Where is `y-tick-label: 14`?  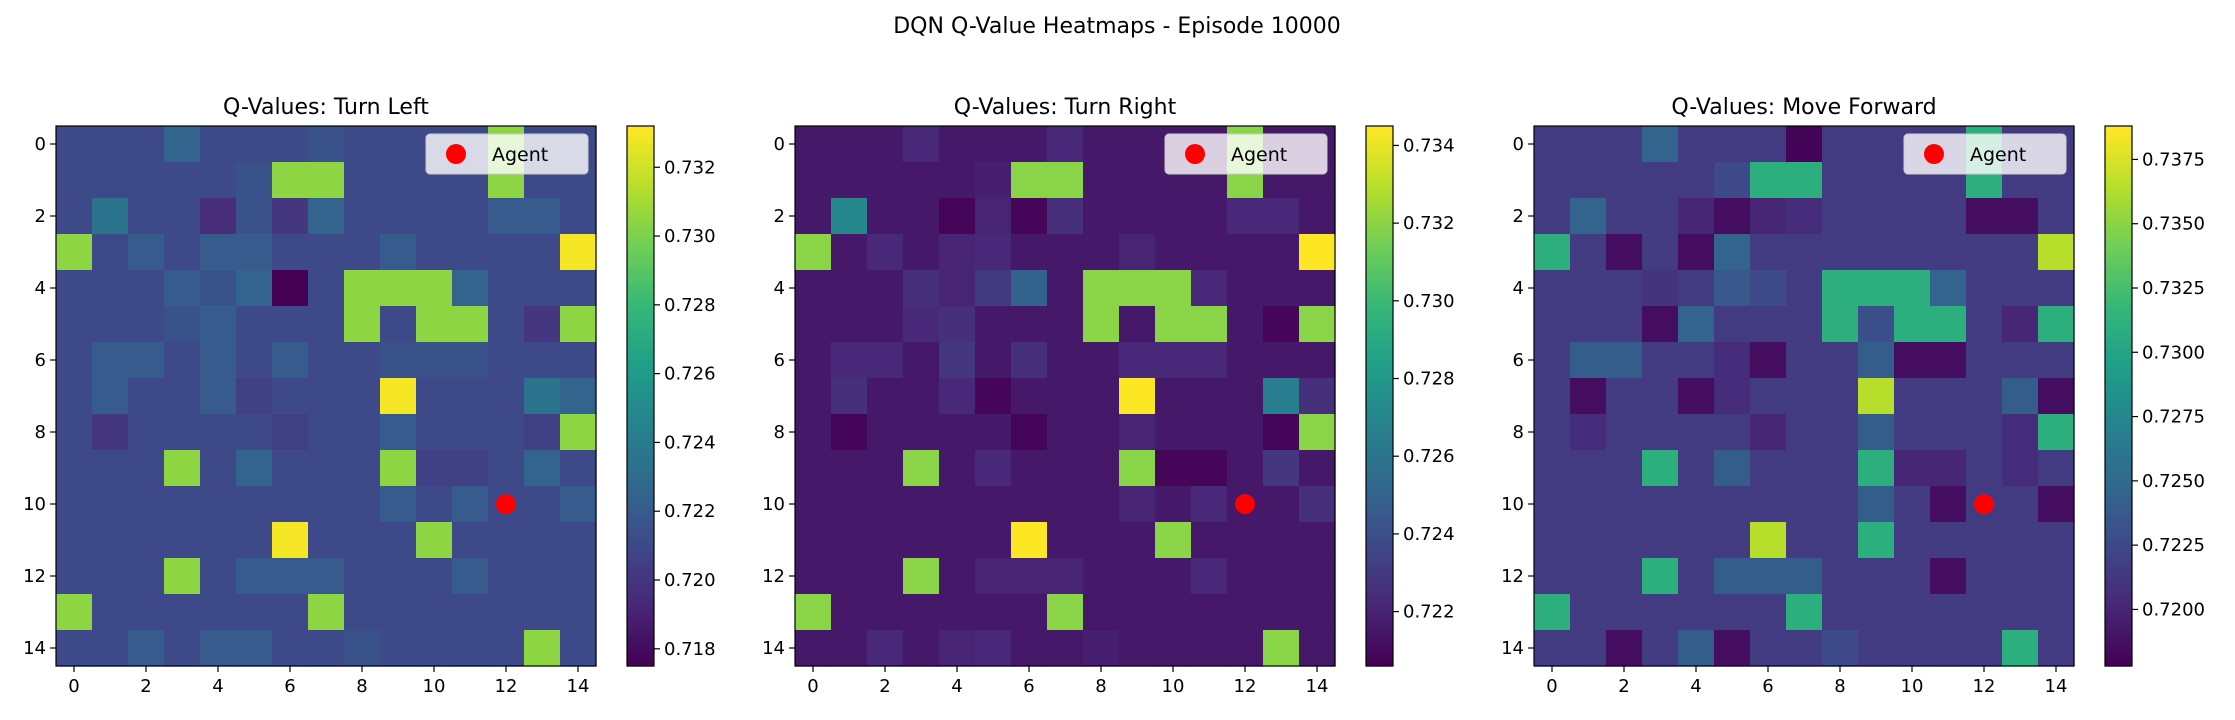
y-tick-label: 14 is located at coordinates (1512, 648).